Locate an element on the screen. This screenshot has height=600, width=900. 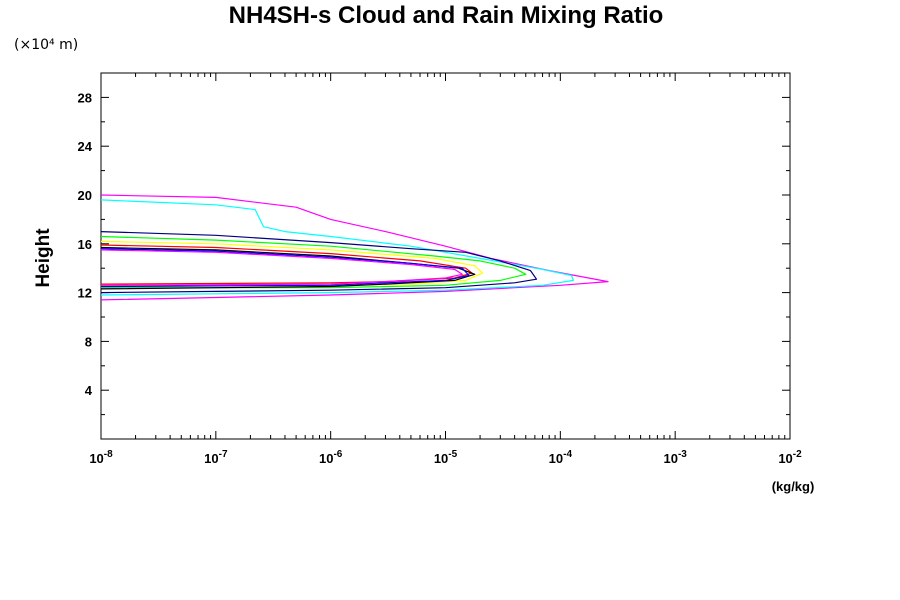
y-tick-label: 16 is located at coordinates (85, 244).